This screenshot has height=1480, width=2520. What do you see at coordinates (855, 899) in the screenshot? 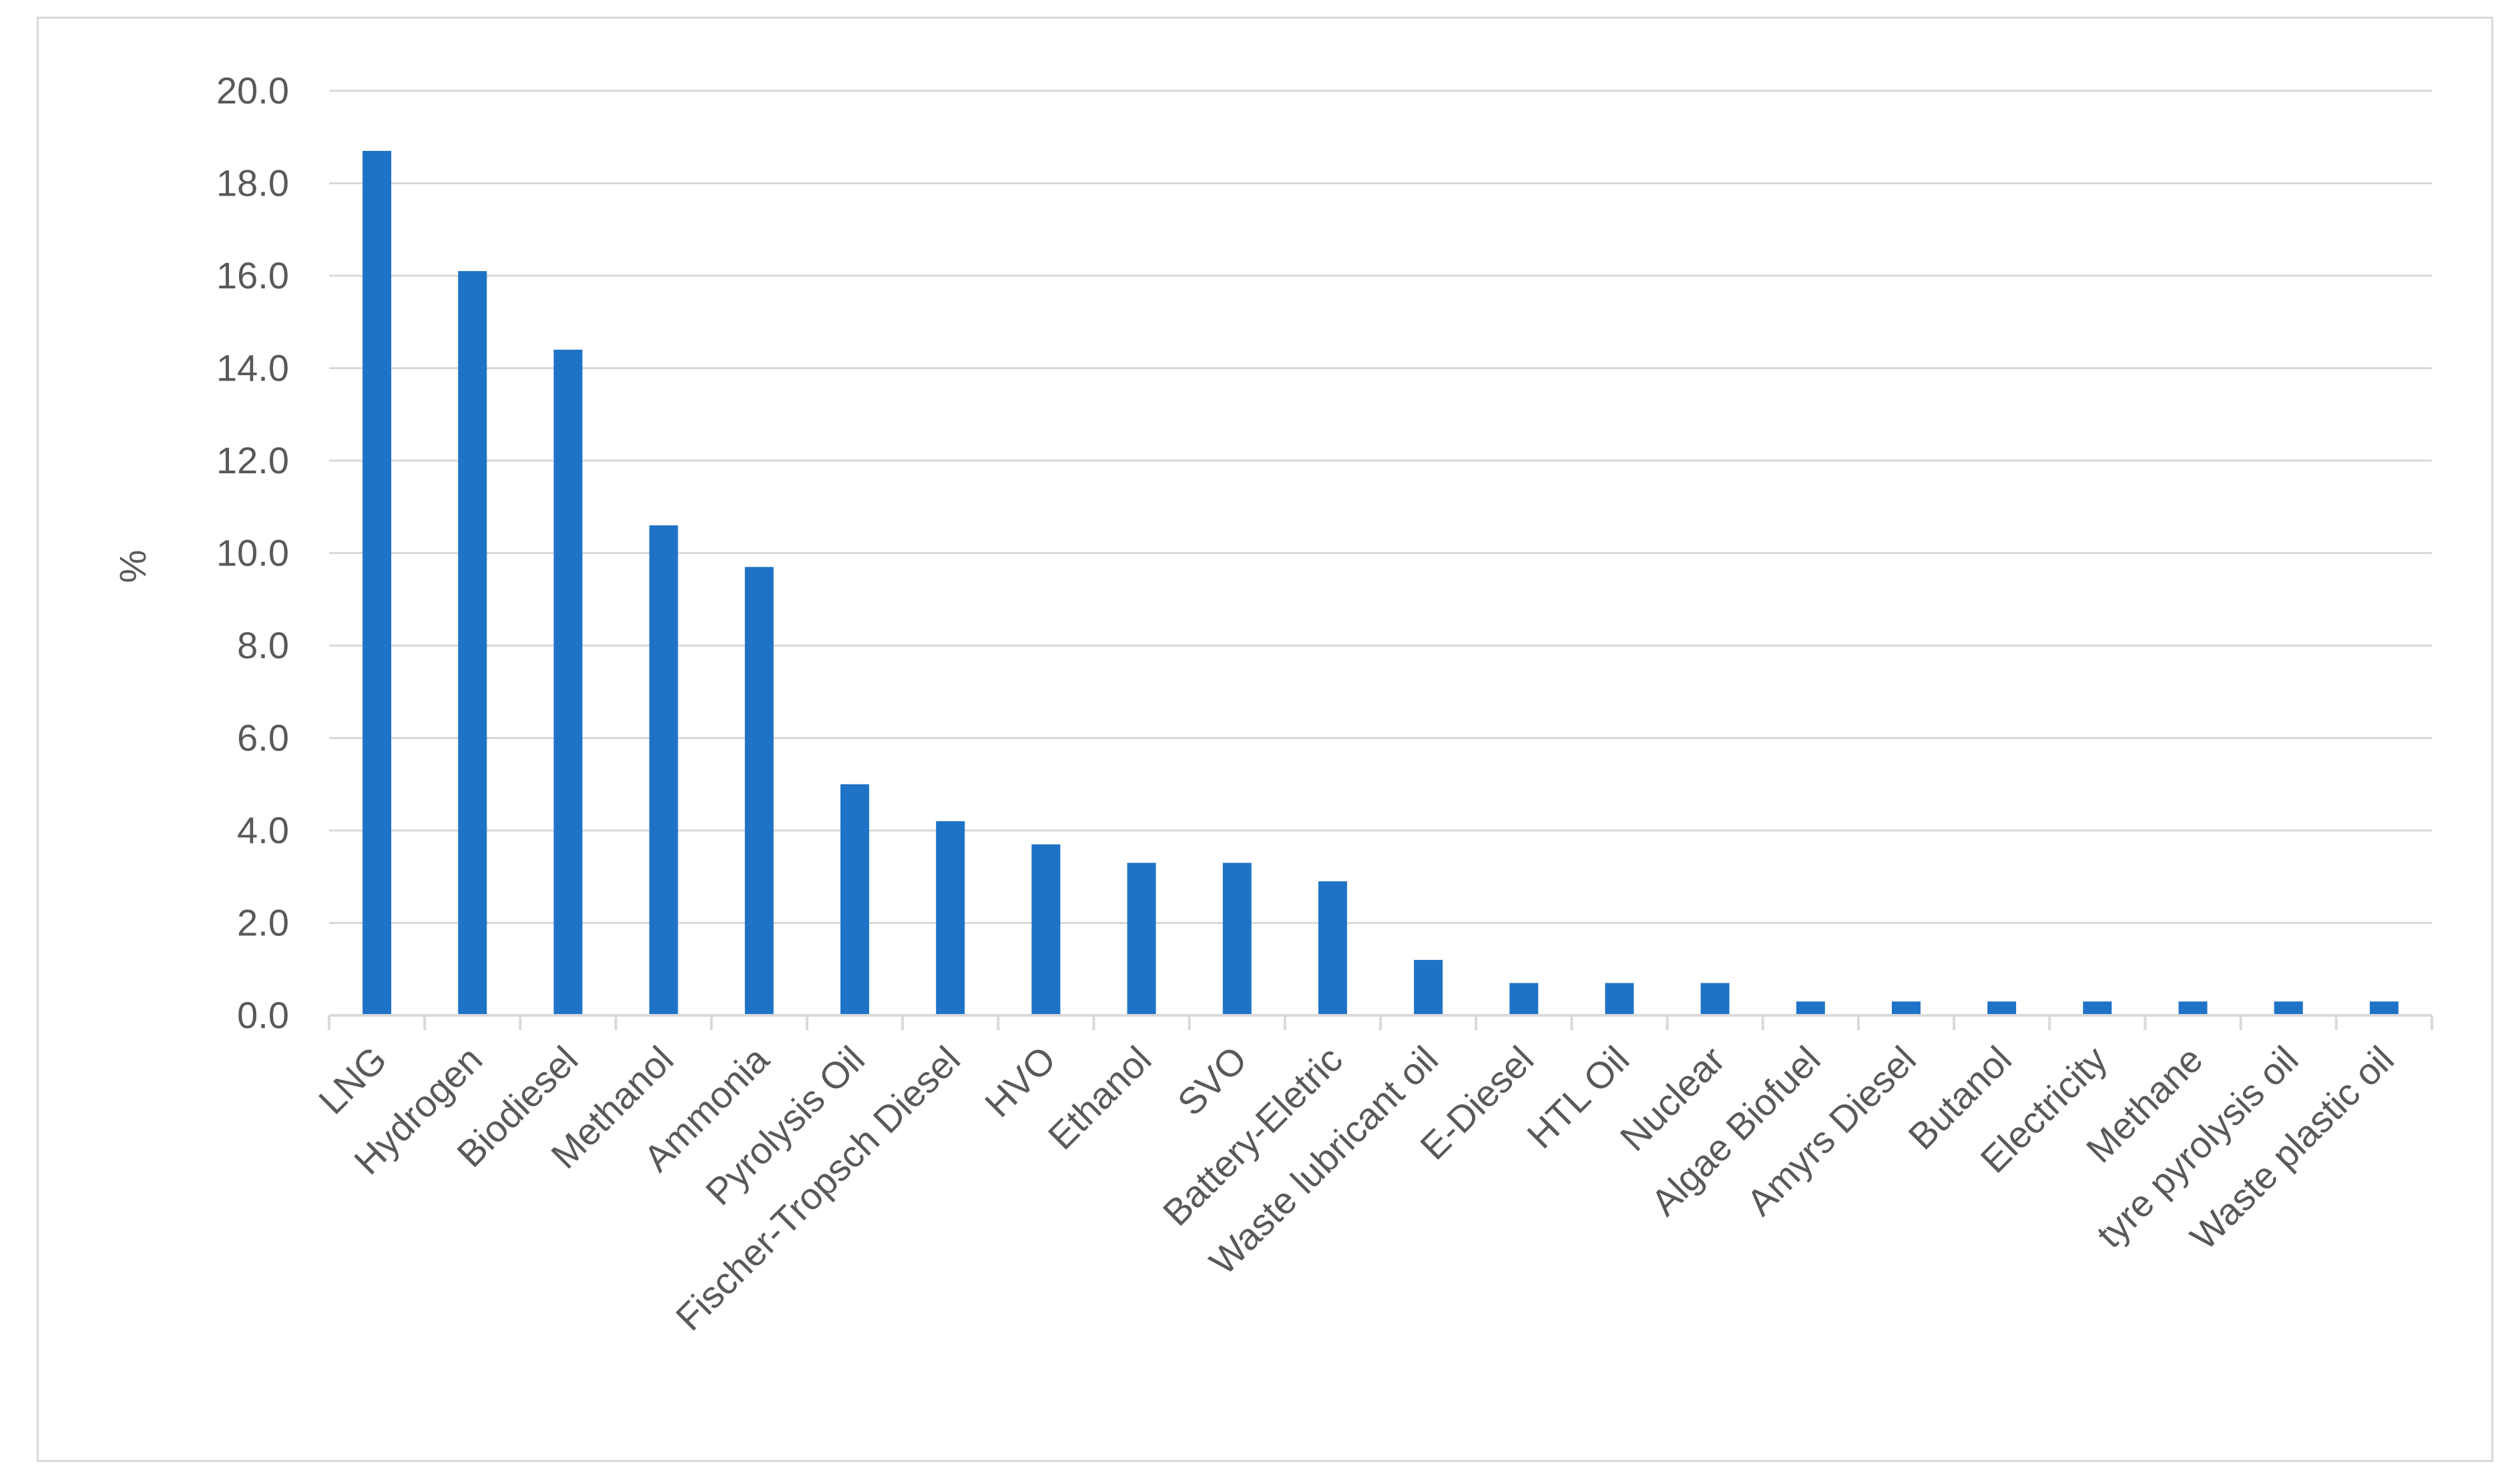
I see `bar-pyrolysis-oil` at bounding box center [855, 899].